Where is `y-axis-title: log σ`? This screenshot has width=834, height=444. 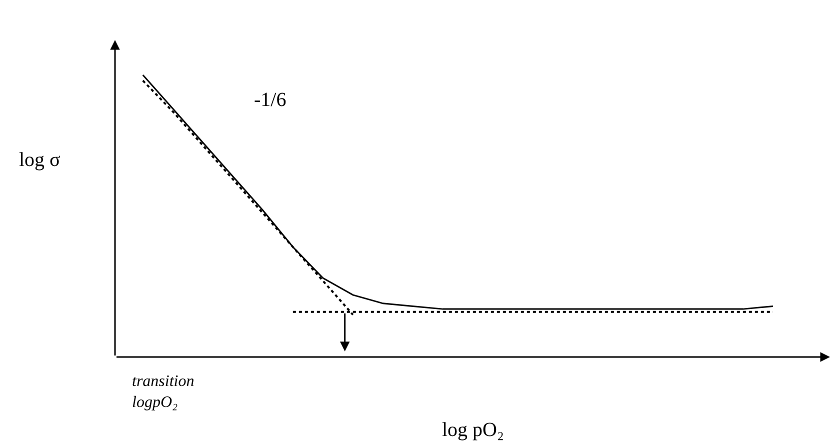
y-axis-title: log σ is located at coordinates (40, 160).